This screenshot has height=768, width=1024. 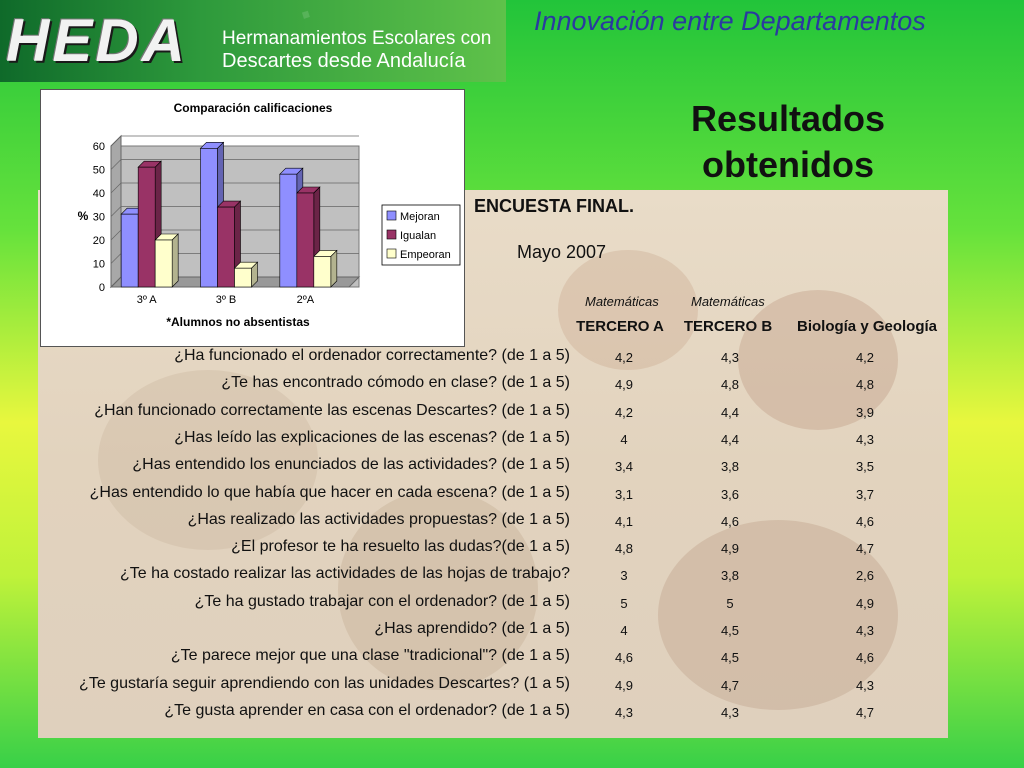 What do you see at coordinates (99, 171) in the screenshot?
I see `y-tick-label: 50` at bounding box center [99, 171].